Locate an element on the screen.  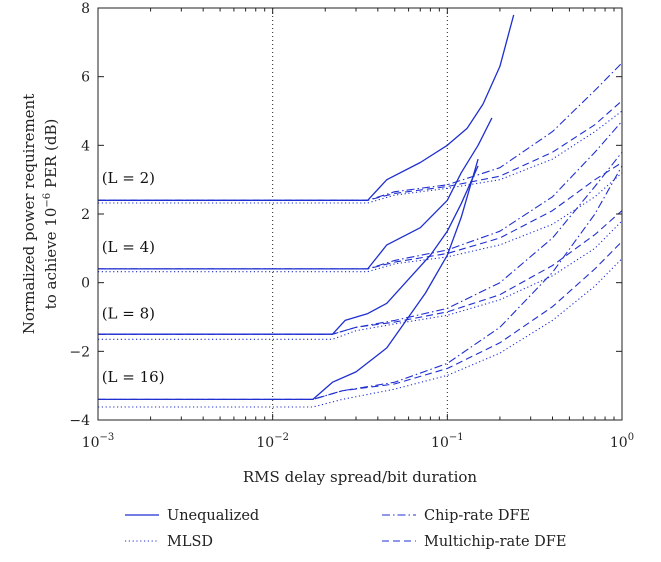
y-tick-label: −2 is located at coordinates (79, 352).